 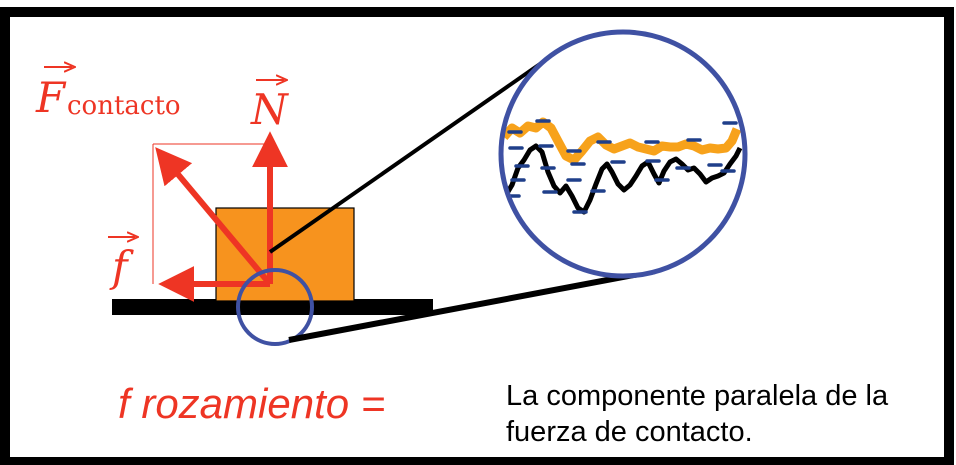 I want to click on description-line-2: fuerza de contacto., so click(x=629, y=432).